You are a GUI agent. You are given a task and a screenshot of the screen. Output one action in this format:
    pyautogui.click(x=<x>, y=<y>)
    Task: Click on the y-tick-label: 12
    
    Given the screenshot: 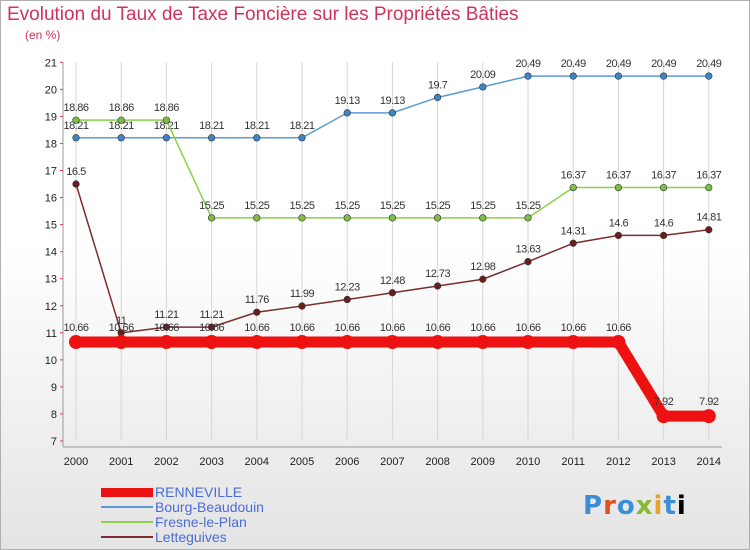 What is the action you would take?
    pyautogui.click(x=51, y=307)
    